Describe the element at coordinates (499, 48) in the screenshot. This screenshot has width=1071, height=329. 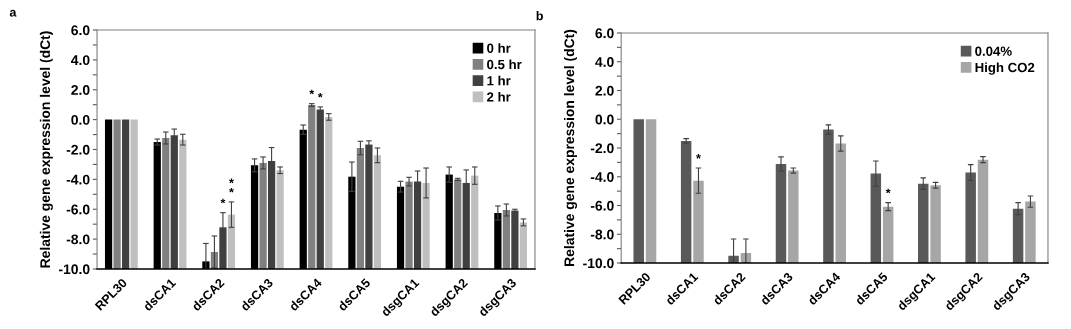
I see `legend-label: 0 hr` at that location.